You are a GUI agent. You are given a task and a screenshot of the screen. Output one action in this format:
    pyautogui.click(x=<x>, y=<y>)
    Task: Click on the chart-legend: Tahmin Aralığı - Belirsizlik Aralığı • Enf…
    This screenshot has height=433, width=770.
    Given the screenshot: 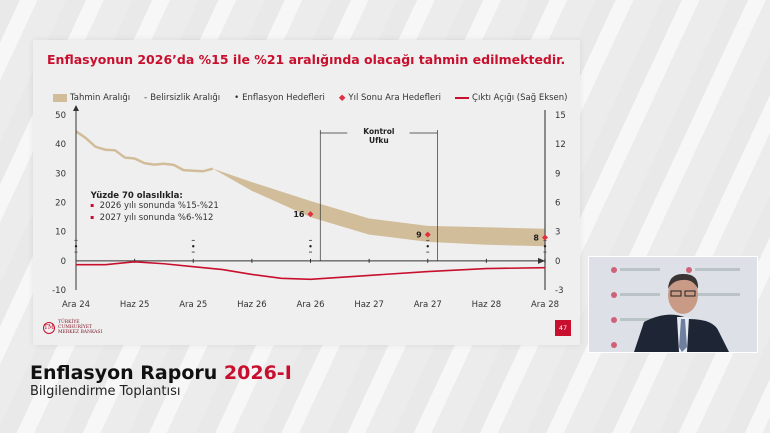 What is the action you would take?
    pyautogui.click(x=310, y=98)
    